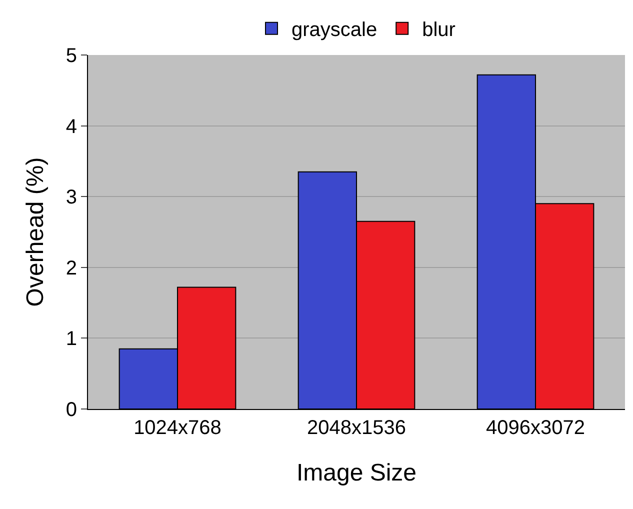 The image size is (633, 509). Describe the element at coordinates (35, 232) in the screenshot. I see `y-axis-title: Overhead (%)` at that location.